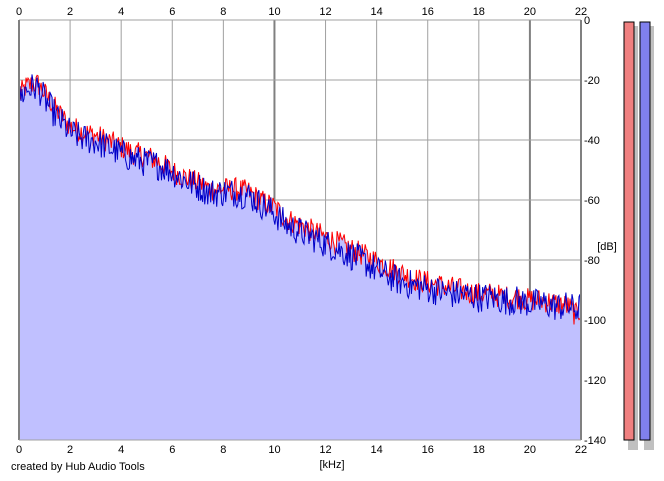 This screenshot has width=664, height=481. Describe the element at coordinates (121, 450) in the screenshot. I see `x-tick-label-bottom: 4` at that location.